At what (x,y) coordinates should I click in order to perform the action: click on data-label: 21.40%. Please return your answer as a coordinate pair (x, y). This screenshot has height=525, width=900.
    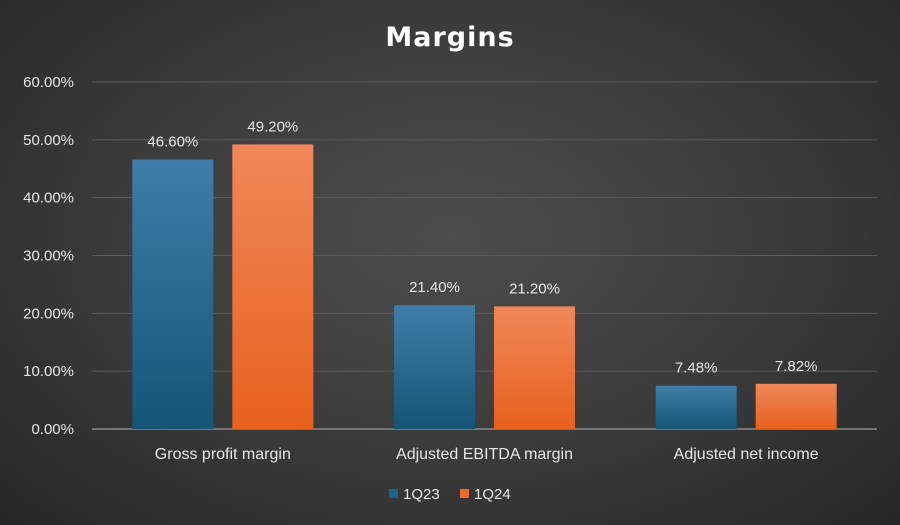
    Looking at the image, I should click on (434, 287).